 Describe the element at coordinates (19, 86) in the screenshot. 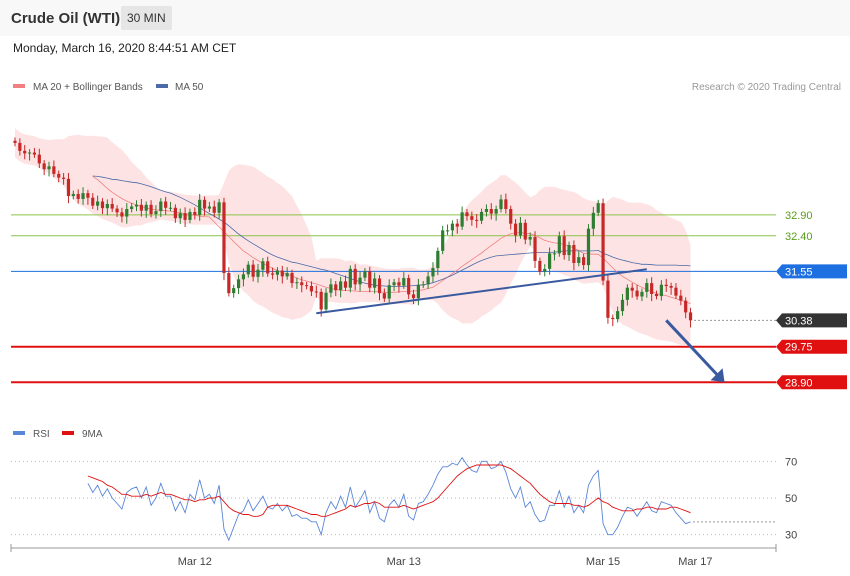

I see `legend-swatch-bollinger` at that location.